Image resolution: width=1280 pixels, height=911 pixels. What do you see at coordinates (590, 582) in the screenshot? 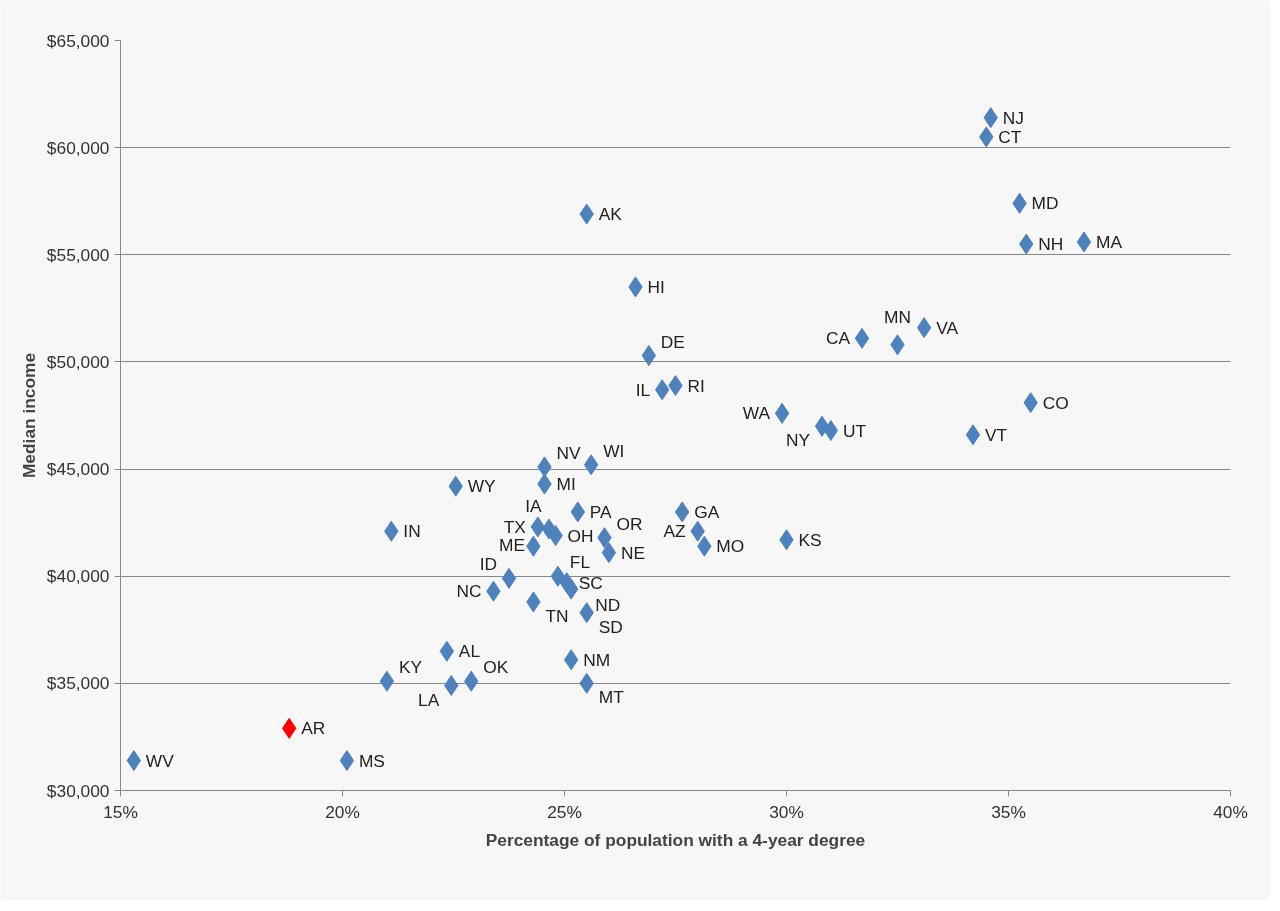
I see `annotation: SC` at bounding box center [590, 582].